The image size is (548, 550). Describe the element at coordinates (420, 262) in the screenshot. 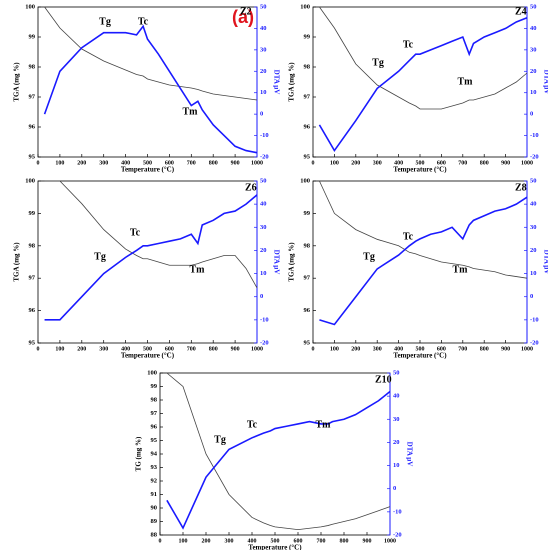

I see `plot-frame` at that location.